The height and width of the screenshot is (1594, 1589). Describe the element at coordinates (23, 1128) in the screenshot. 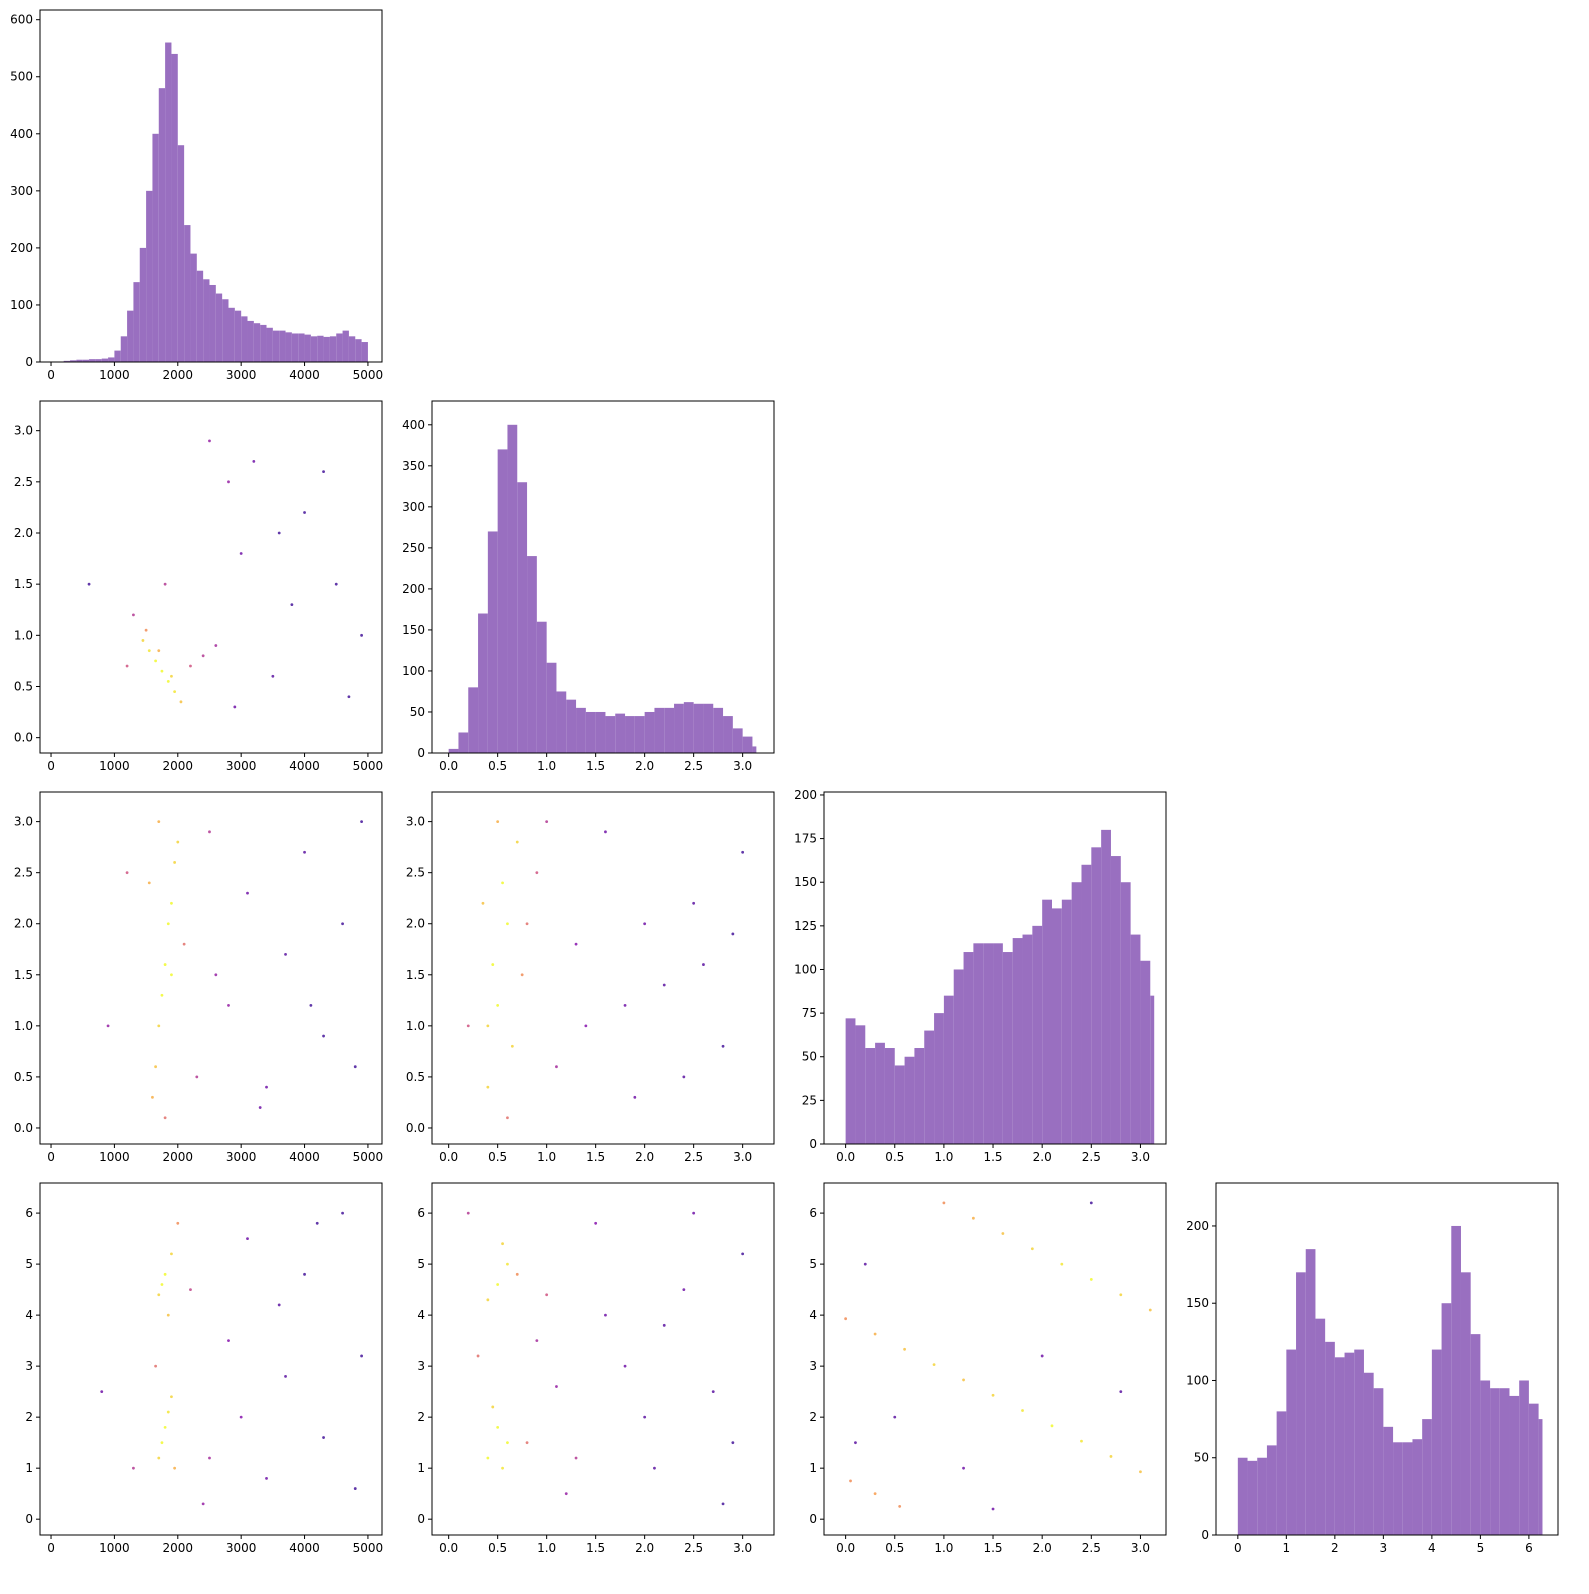

I see `y-tick-label: 0.0` at that location.